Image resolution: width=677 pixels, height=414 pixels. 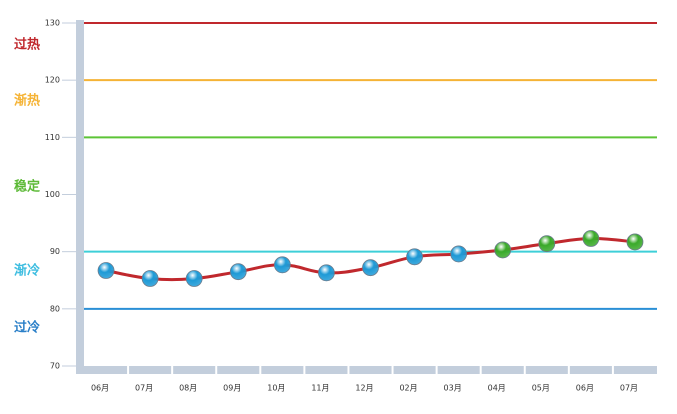 What do you see at coordinates (366, 370) in the screenshot?
I see `x-axis-band` at bounding box center [366, 370].